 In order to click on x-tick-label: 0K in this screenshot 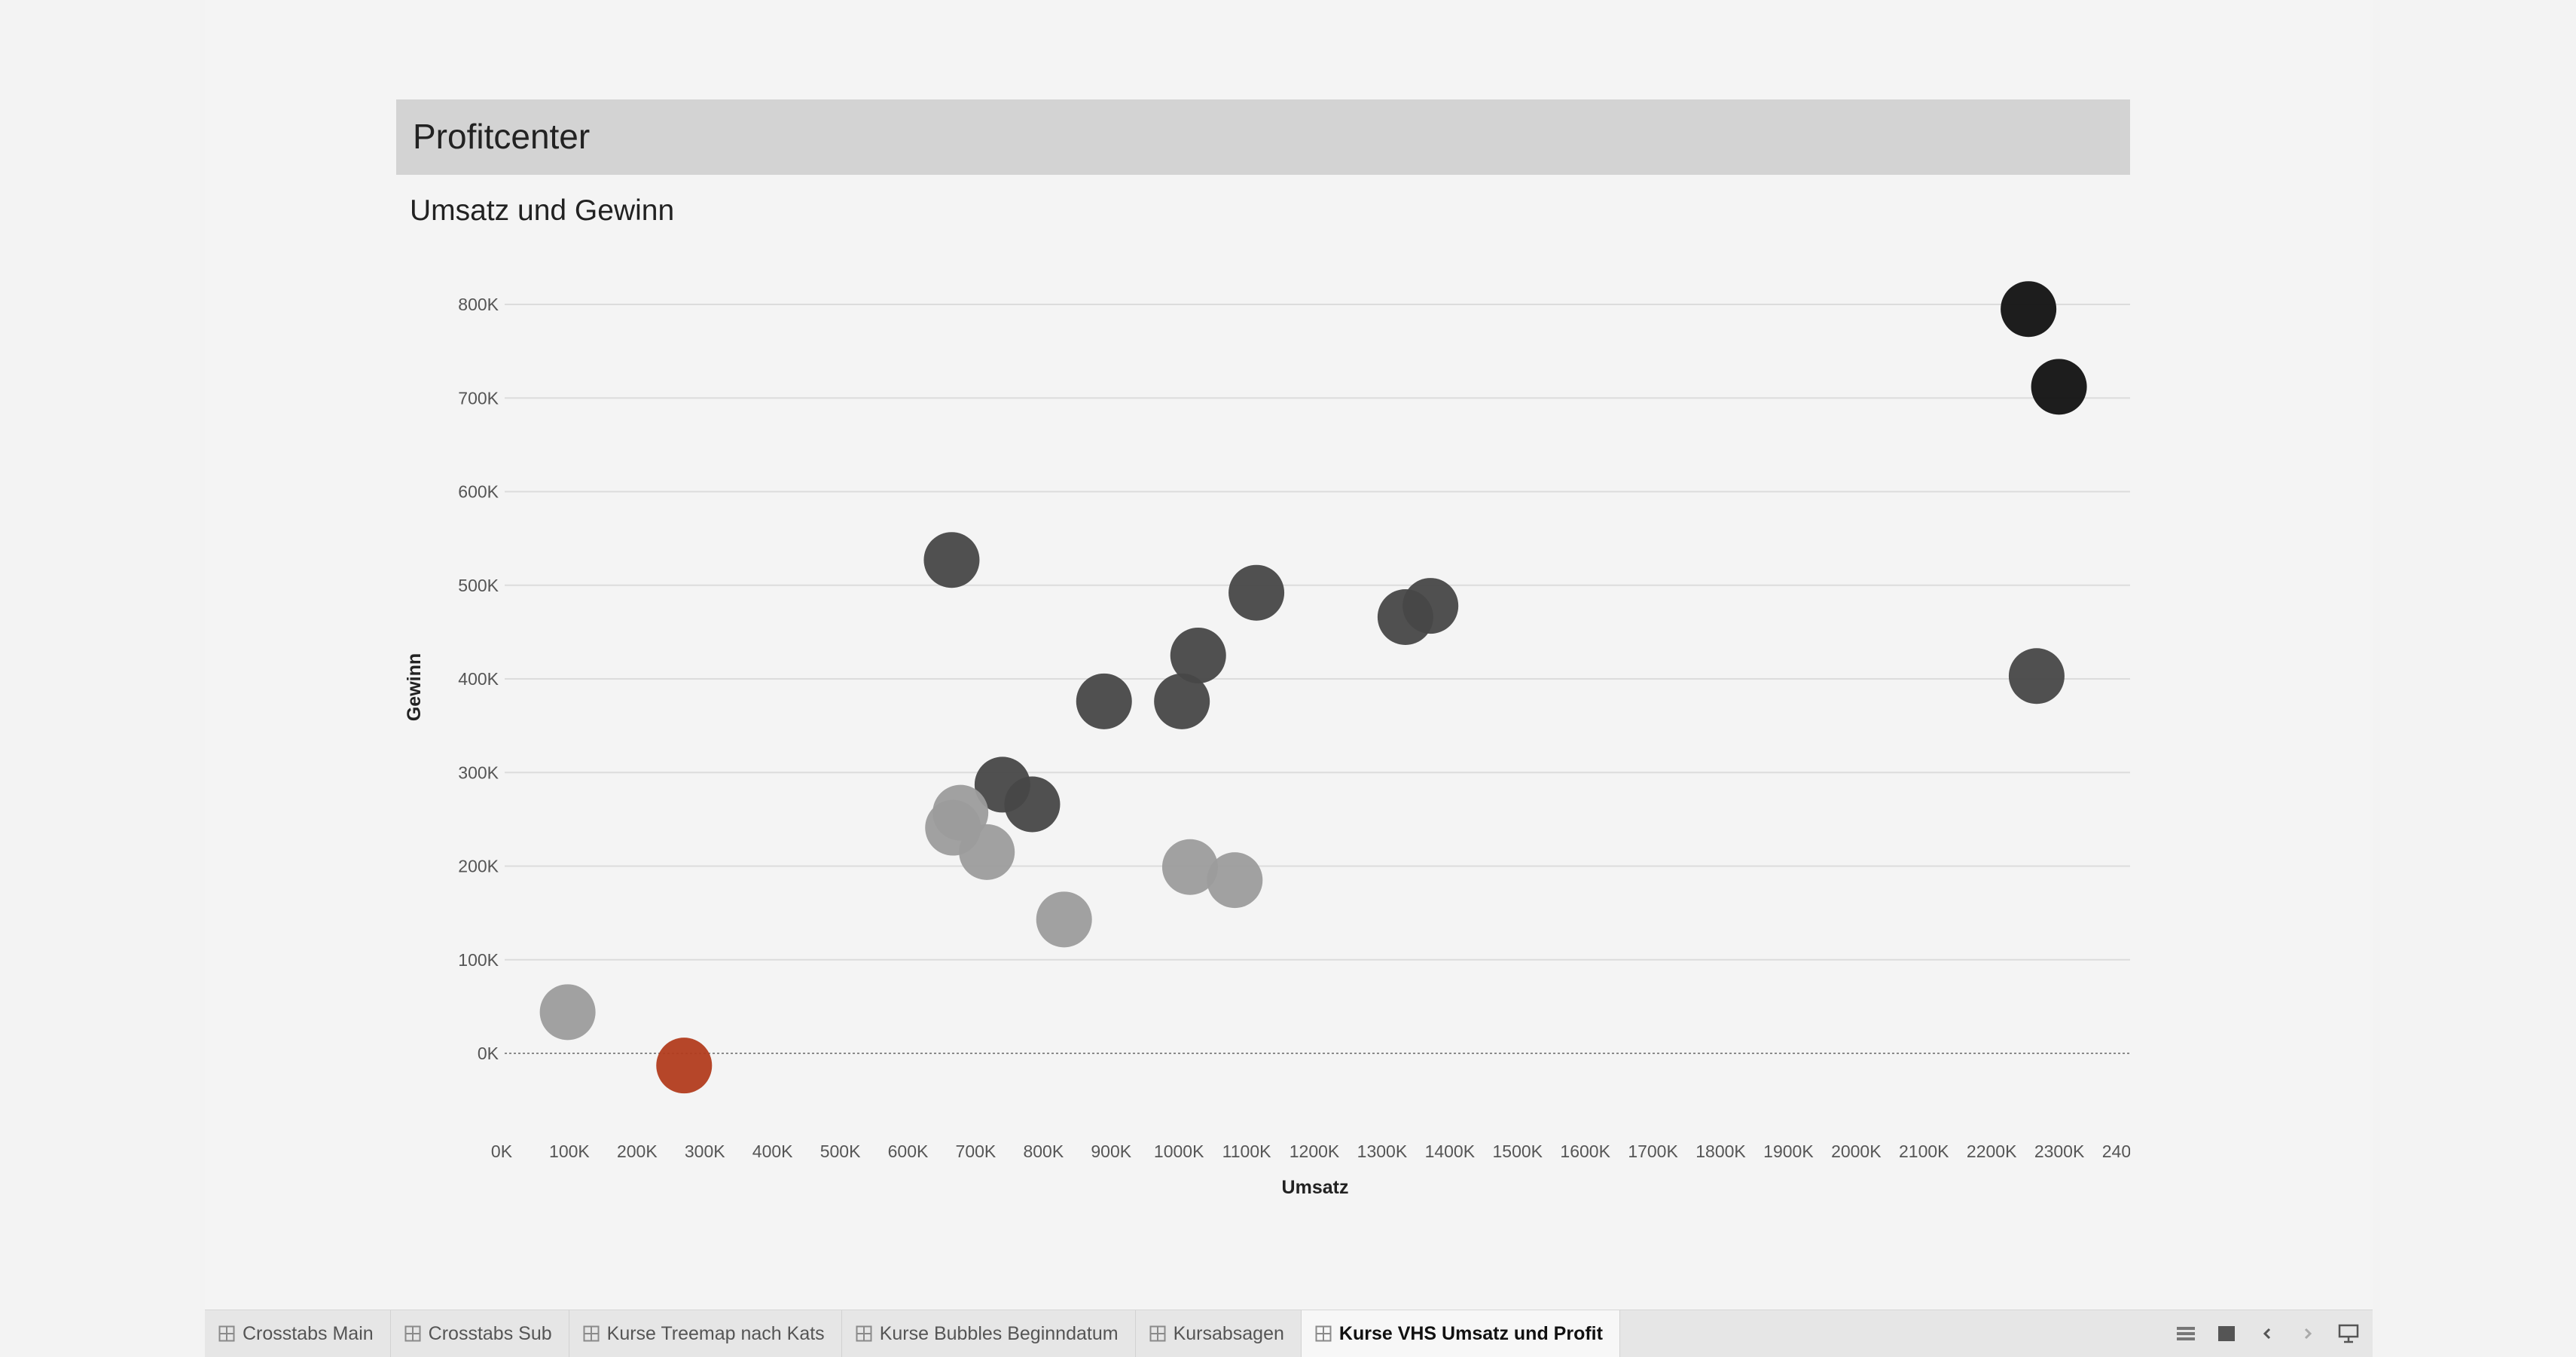, I will do `click(502, 1151)`.